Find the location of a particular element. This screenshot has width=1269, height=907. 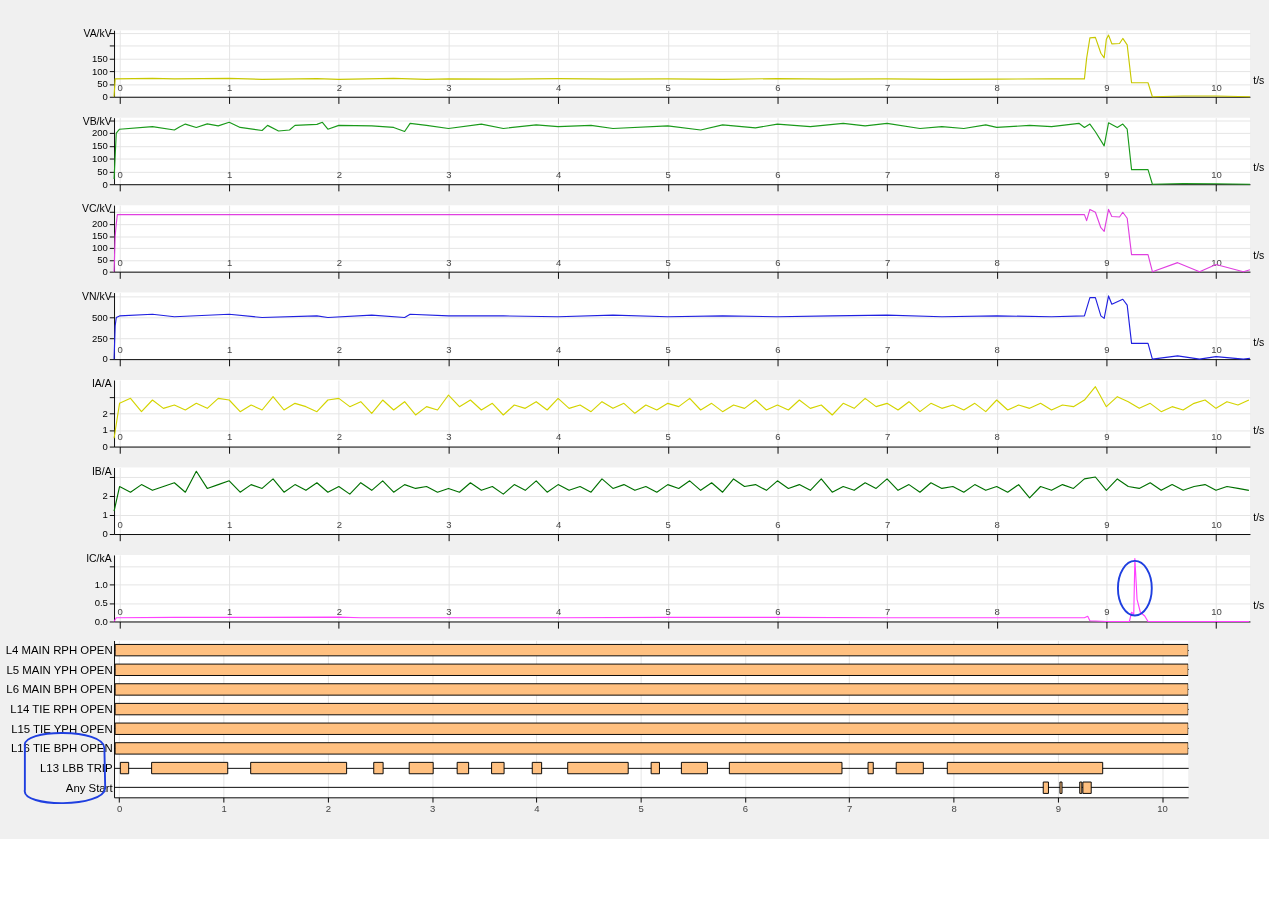

y-tick-label: L15 TIE YPH OPEN is located at coordinates (62, 728).